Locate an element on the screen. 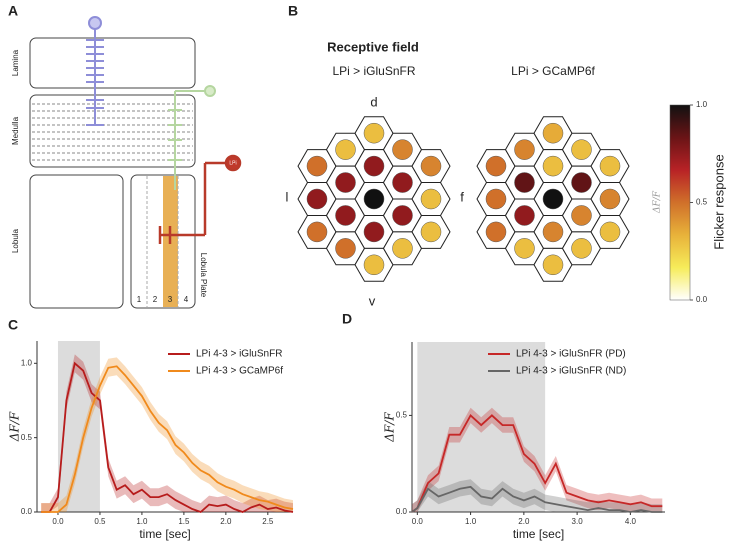  medulla-layers is located at coordinates (112, 132).